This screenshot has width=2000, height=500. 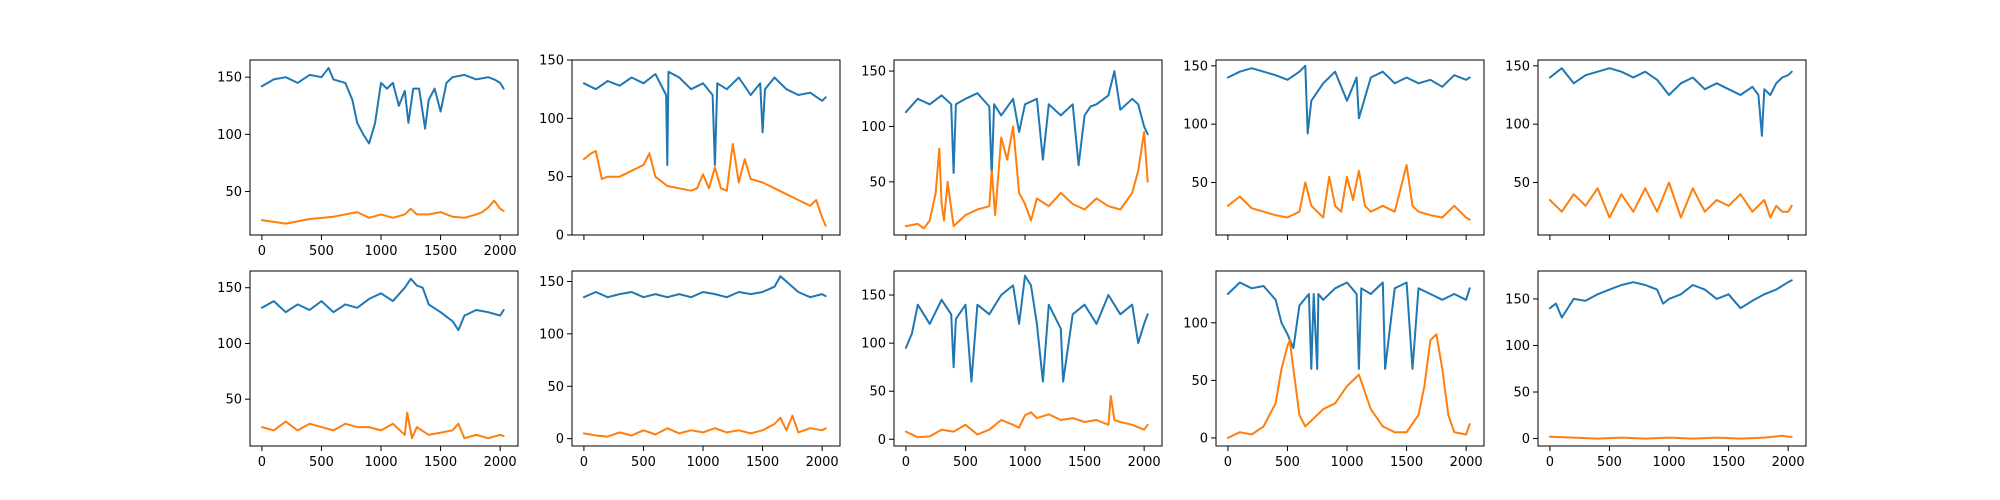 I want to click on subplot-10: 0 500 1000 1500 2000 0 50 100 150, so click(x=1656, y=370).